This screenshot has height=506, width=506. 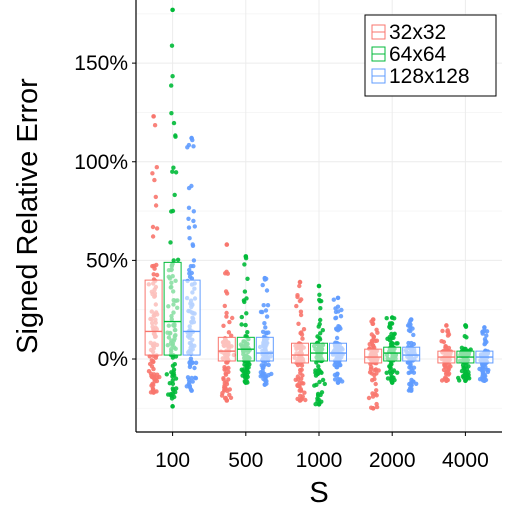 What do you see at coordinates (319, 312) in the screenshot?
I see `boxplots` at bounding box center [319, 312].